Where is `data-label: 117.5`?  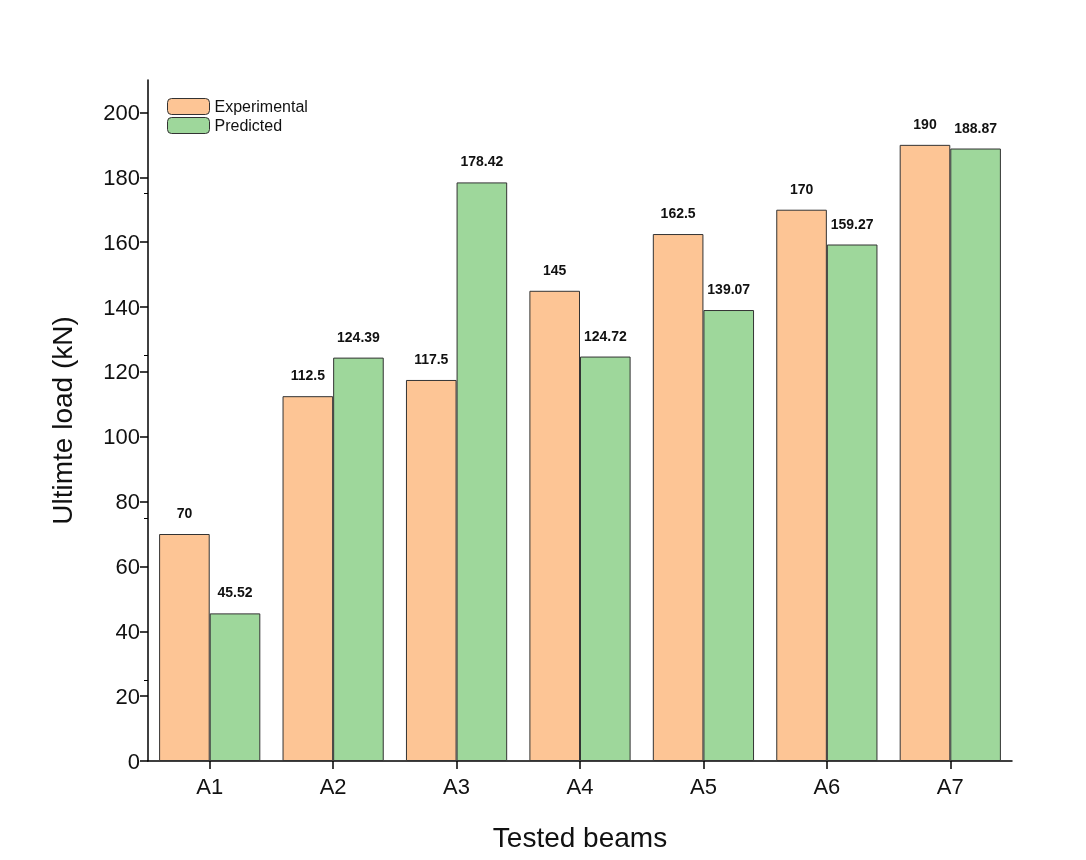
data-label: 117.5 is located at coordinates (431, 358).